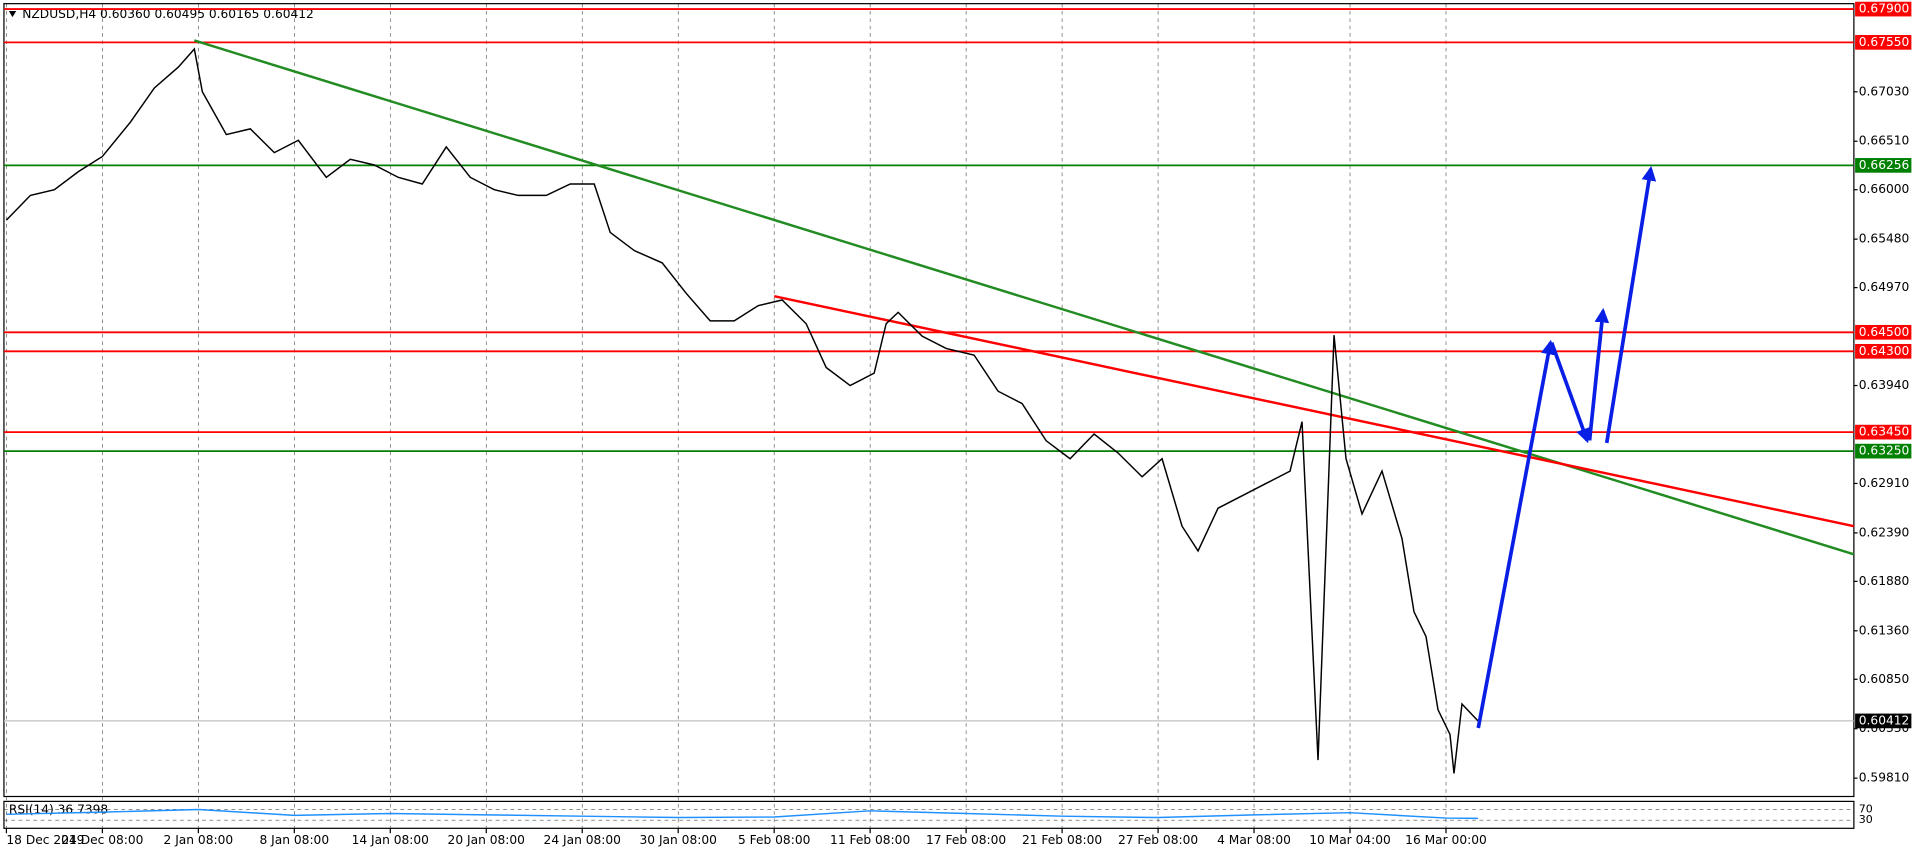  I want to click on x-tick-label: 24 Dec 08:00, so click(102, 840).